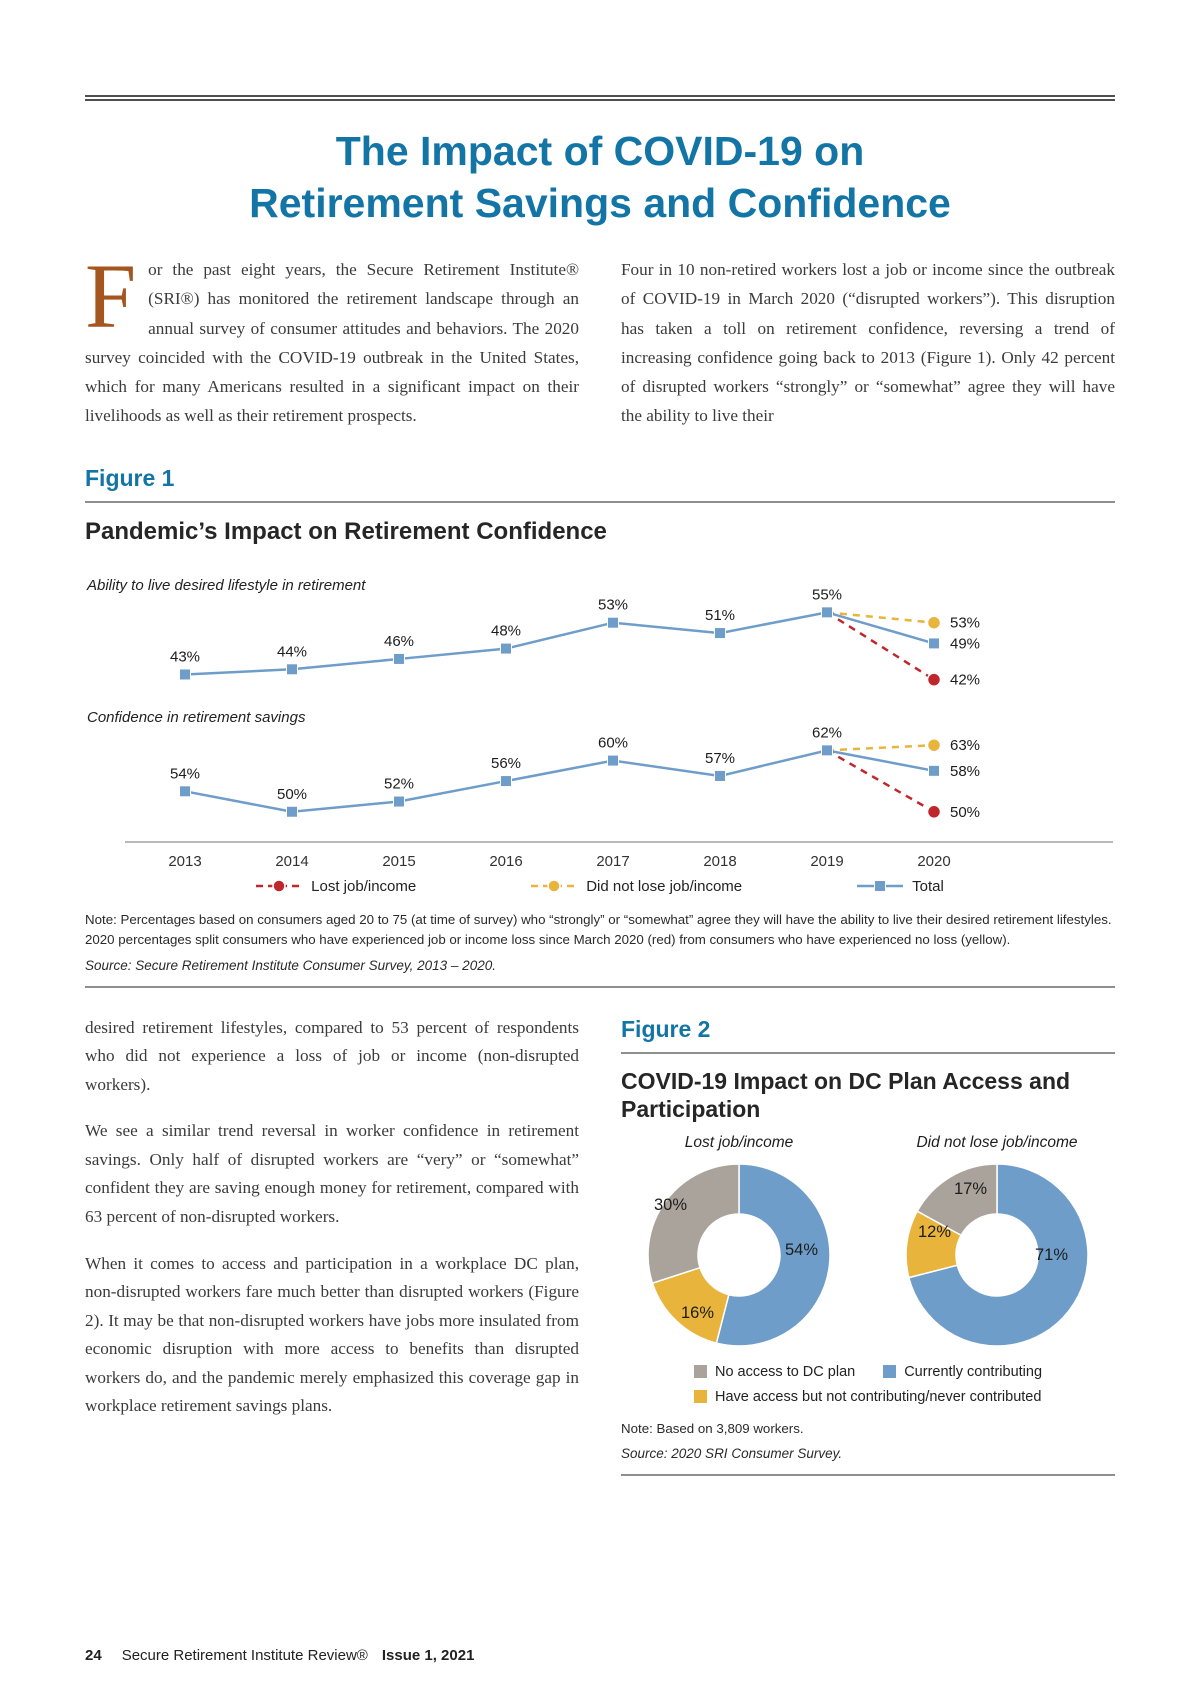 This screenshot has height=1701, width=1200. What do you see at coordinates (664, 886) in the screenshot?
I see `legend-label: Did not lose job/income` at bounding box center [664, 886].